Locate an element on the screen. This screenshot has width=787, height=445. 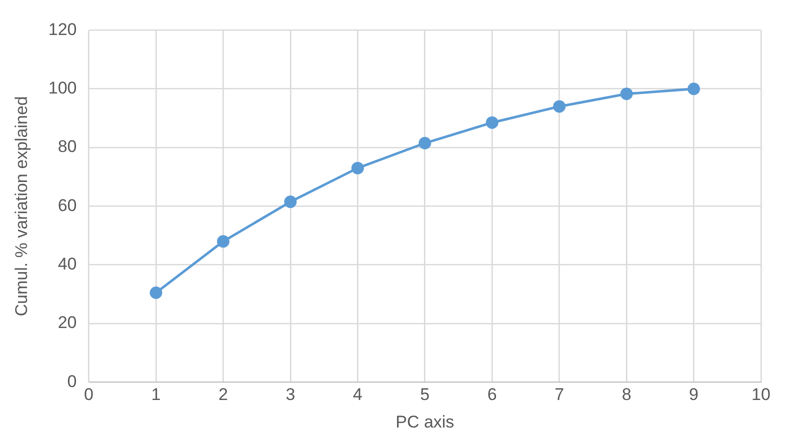
x-axis-title: PC axis is located at coordinates (425, 422).